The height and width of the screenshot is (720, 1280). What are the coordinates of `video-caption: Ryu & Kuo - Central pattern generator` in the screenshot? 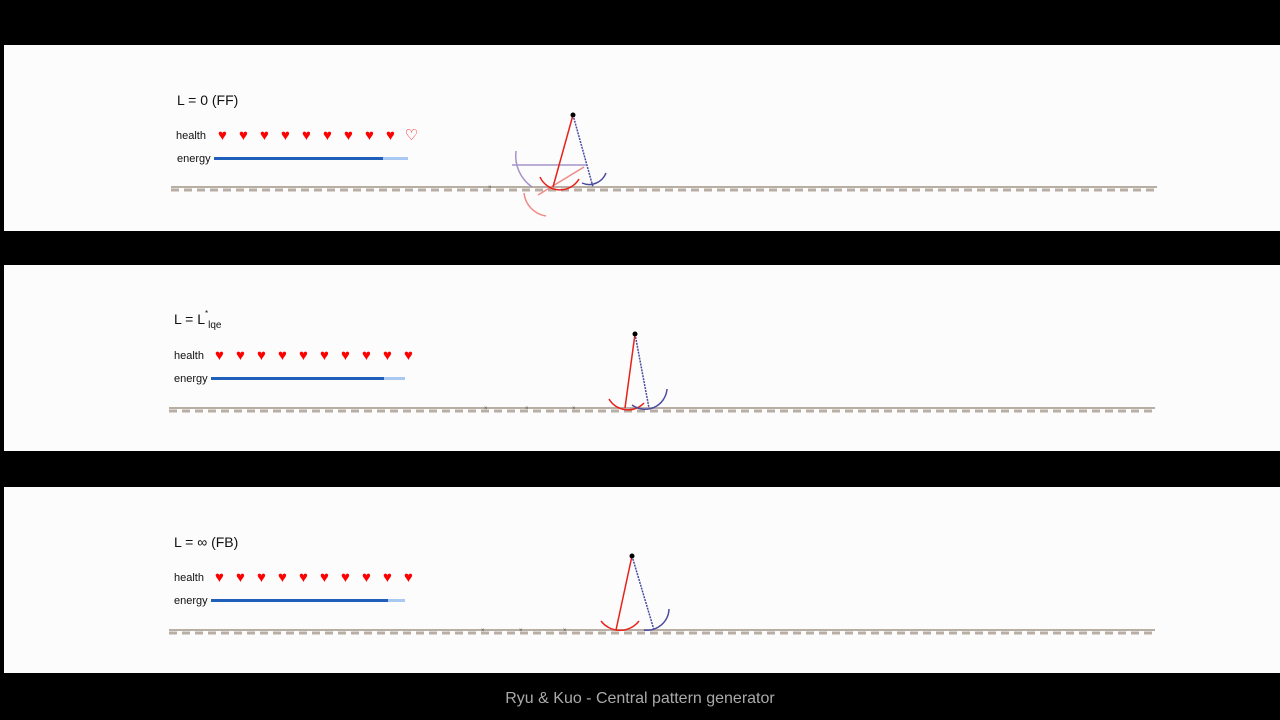 It's located at (640, 698).